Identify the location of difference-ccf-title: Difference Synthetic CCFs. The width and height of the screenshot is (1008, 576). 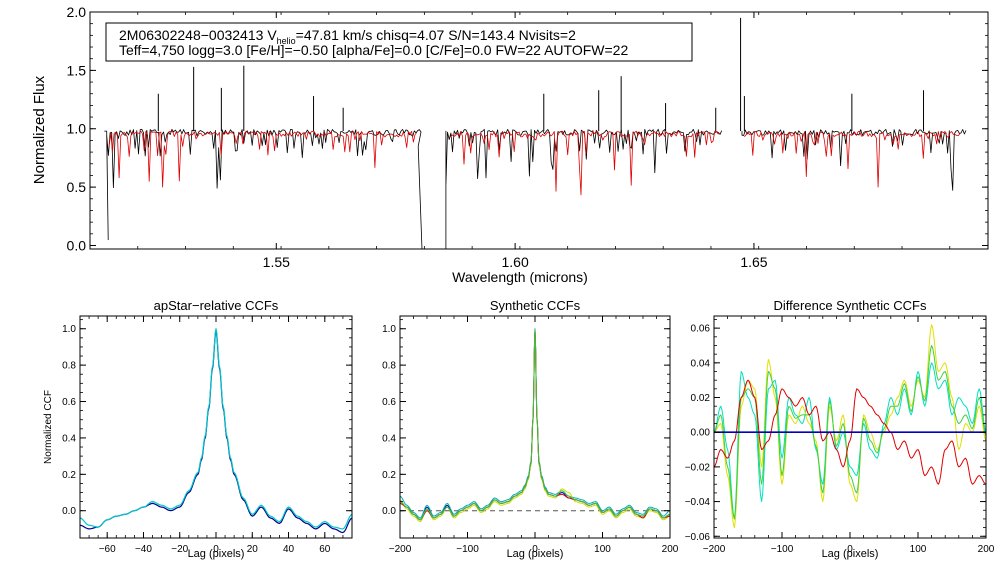
(850, 305).